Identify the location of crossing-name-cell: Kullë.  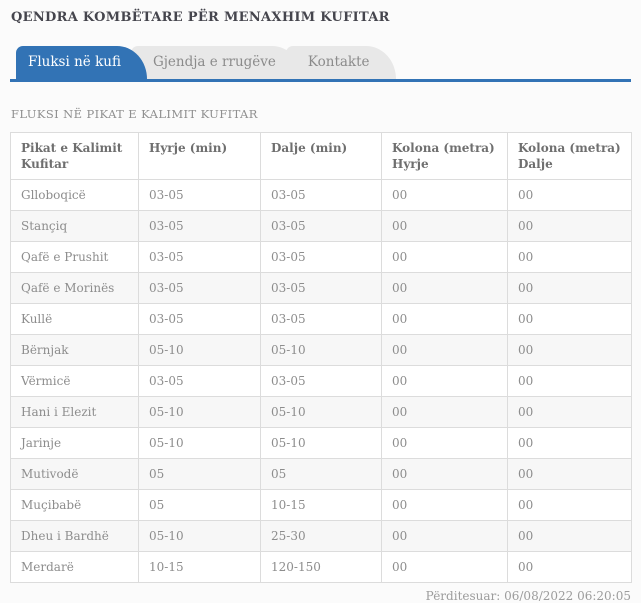
(74, 319).